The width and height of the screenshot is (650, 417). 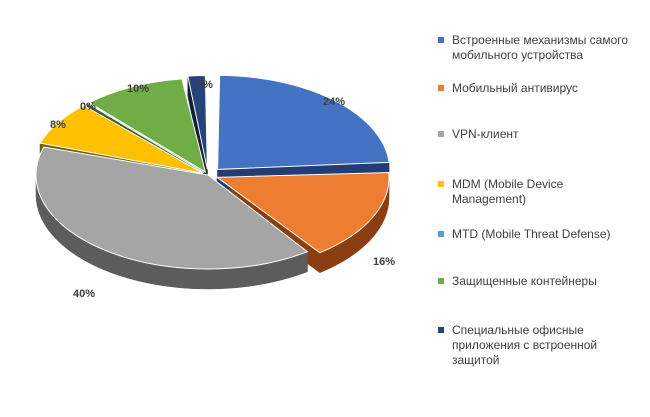 I want to click on legend-item-5: Защищенные контейнеры, so click(x=517, y=281).